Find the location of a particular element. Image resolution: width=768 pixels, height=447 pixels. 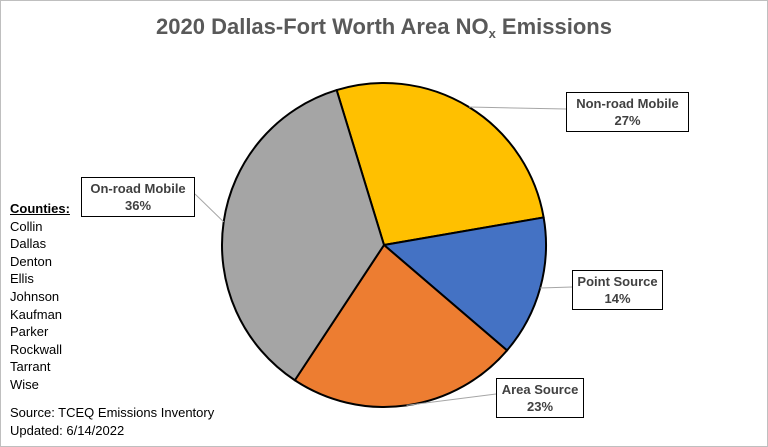

label-name: On-road Mobile is located at coordinates (138, 188).